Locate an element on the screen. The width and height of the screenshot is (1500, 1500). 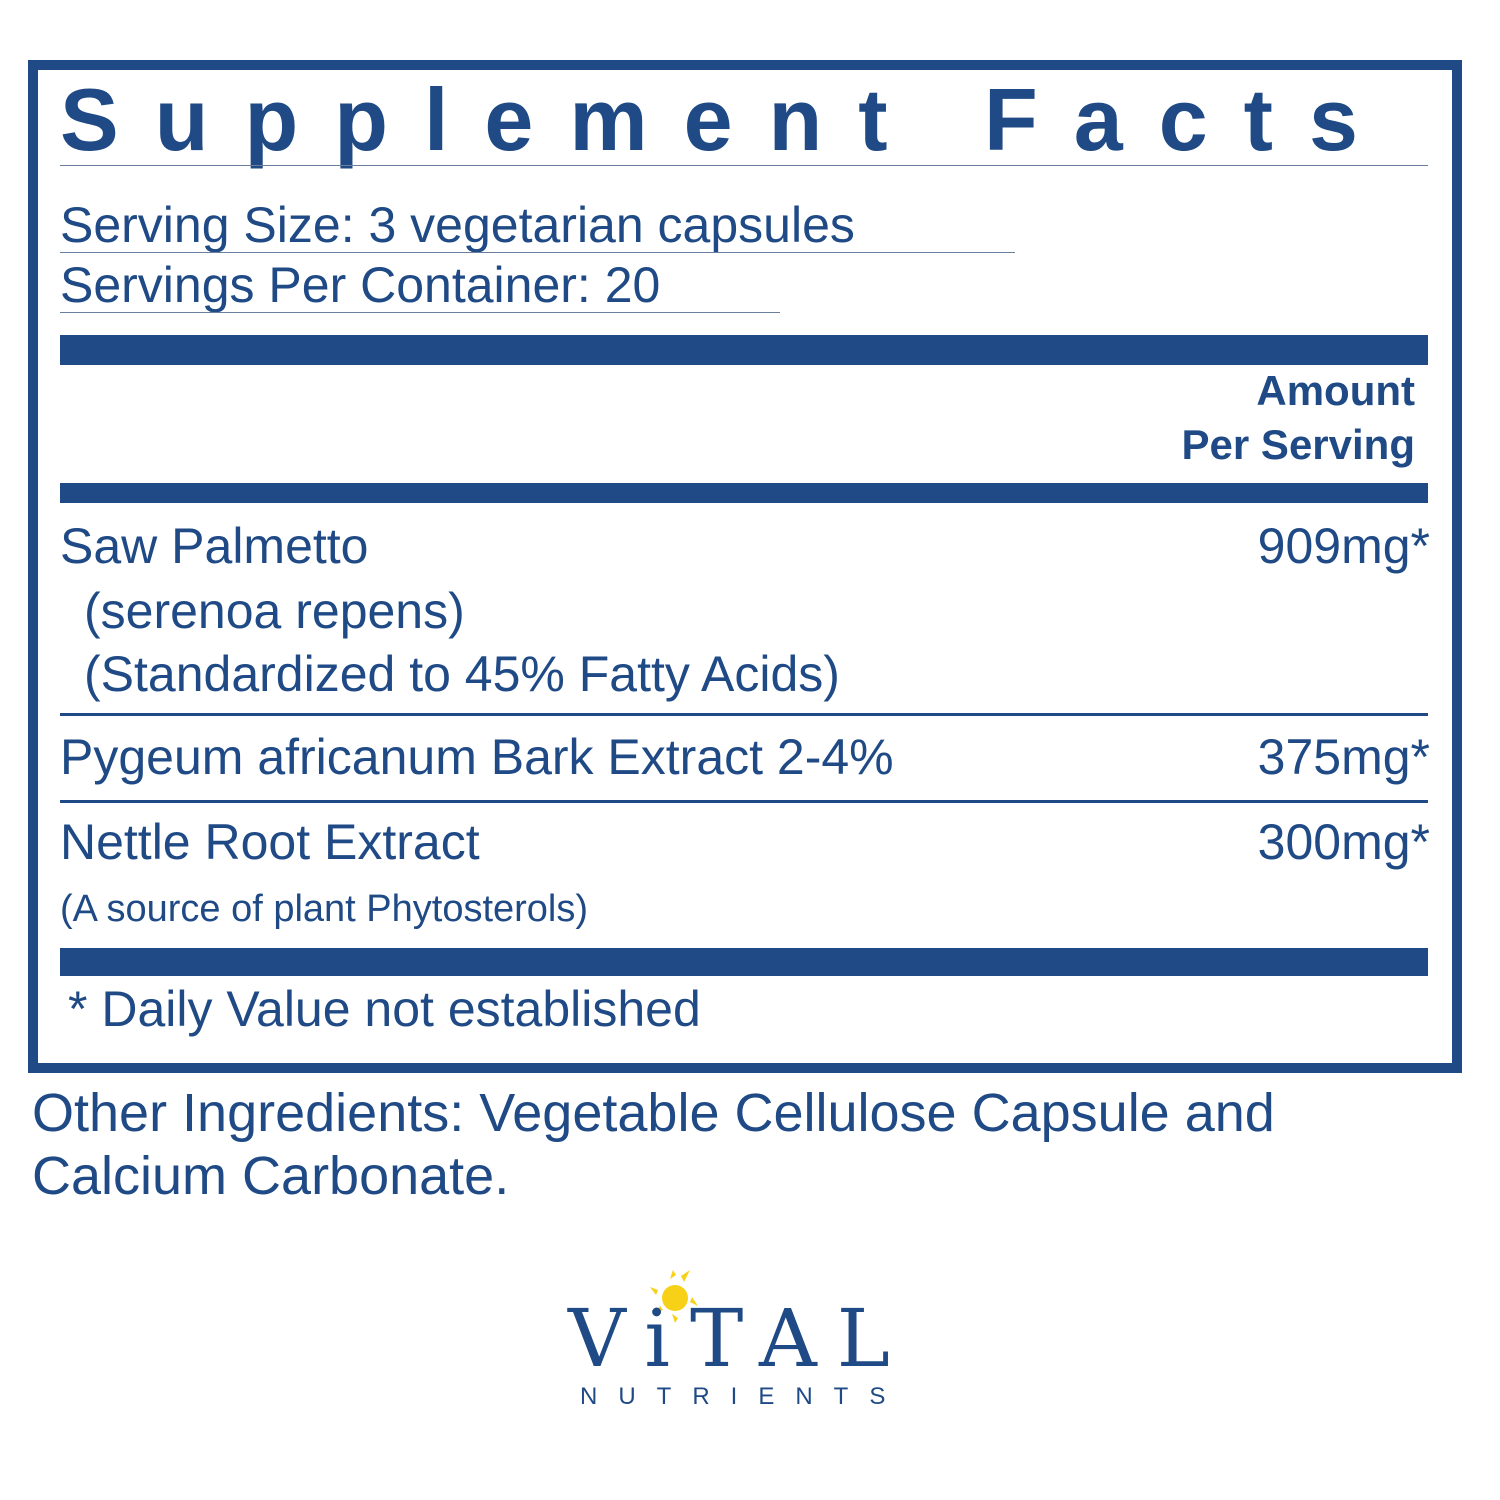
medium-divider is located at coordinates (744, 493).